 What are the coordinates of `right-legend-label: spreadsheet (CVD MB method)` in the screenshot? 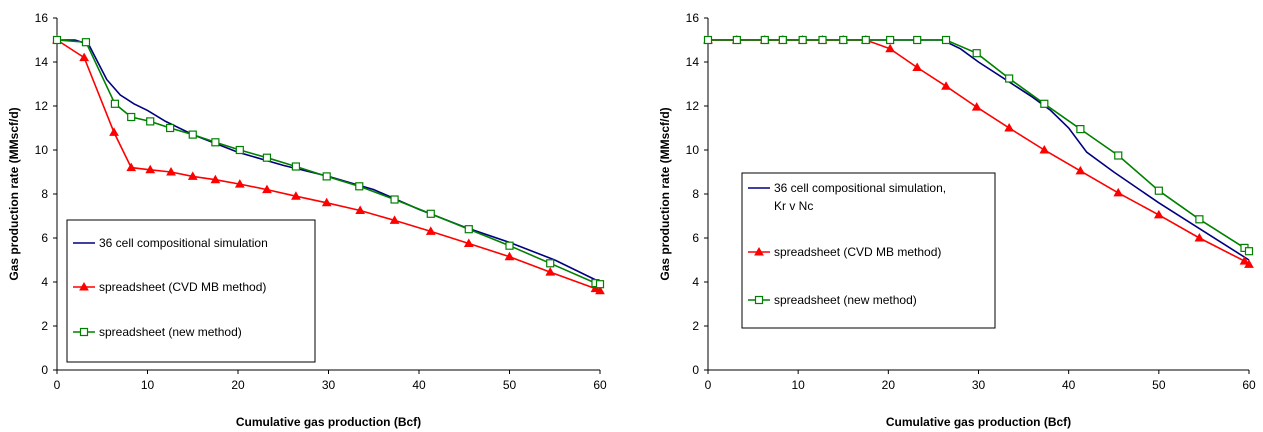 It's located at (857, 252).